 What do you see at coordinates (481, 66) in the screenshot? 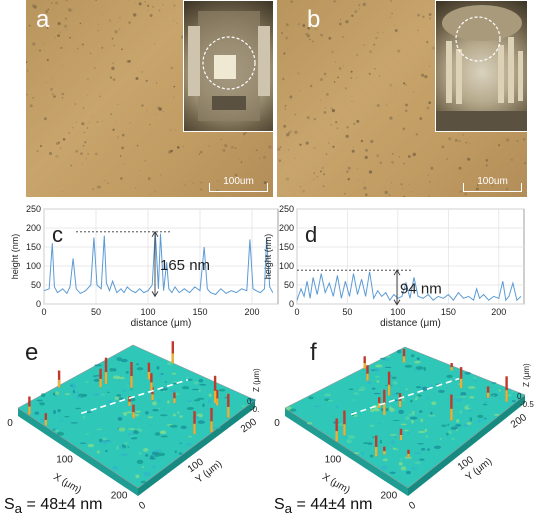
I see `inset-photo-b` at bounding box center [481, 66].